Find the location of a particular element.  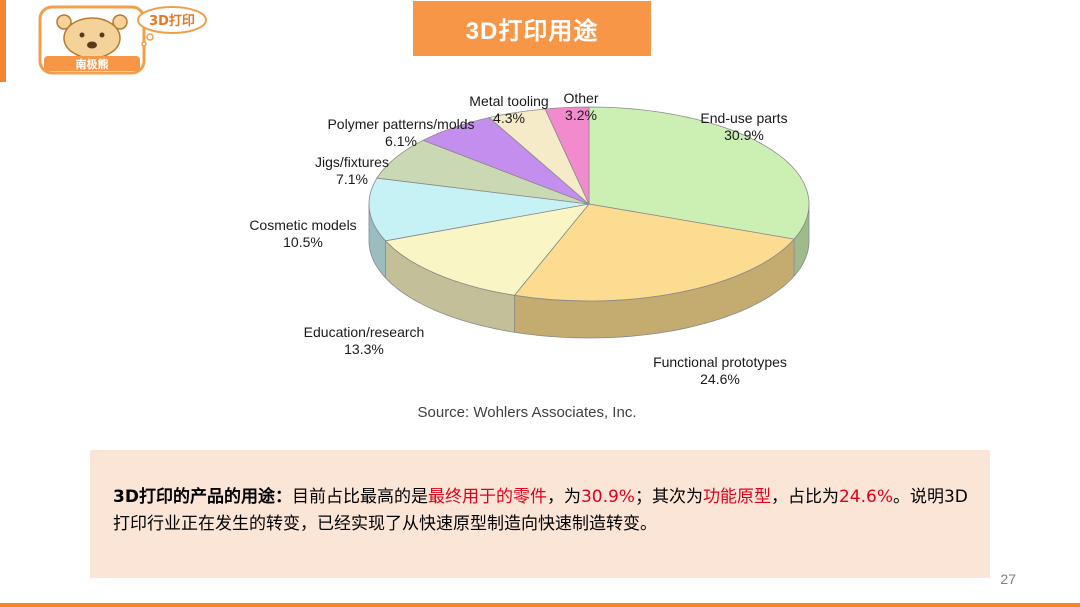

slice-label-3: Cosmetic models is located at coordinates (302, 225).